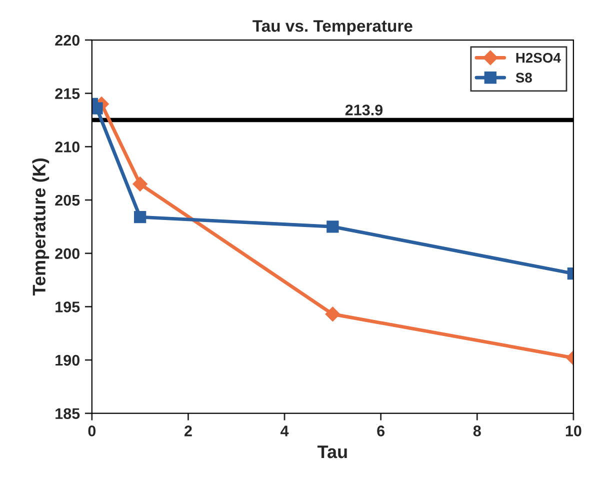  Describe the element at coordinates (381, 431) in the screenshot. I see `x-tick-label: 6` at that location.